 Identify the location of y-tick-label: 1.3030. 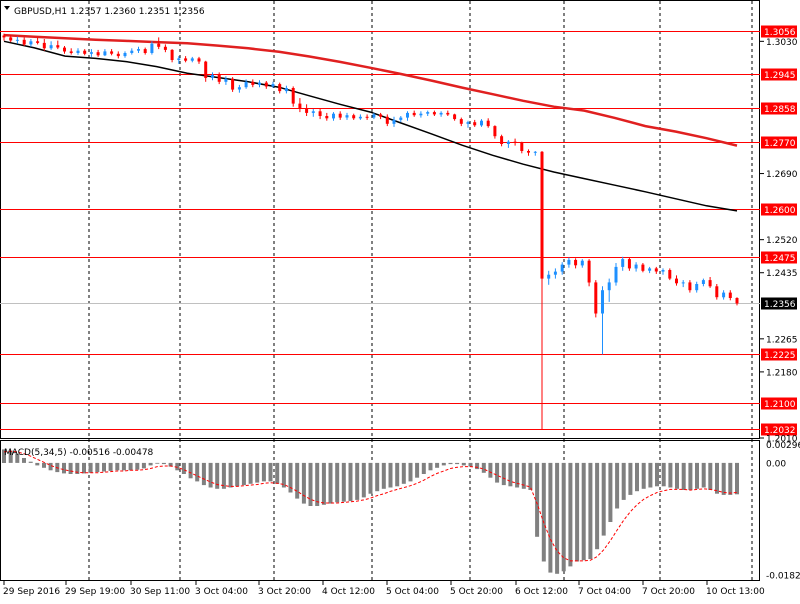
(782, 43).